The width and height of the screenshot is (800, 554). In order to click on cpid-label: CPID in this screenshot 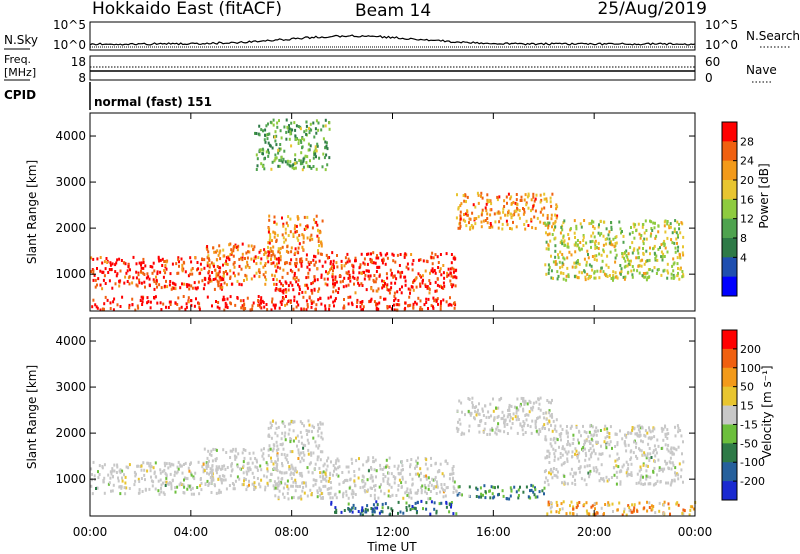, I will do `click(20, 95)`.